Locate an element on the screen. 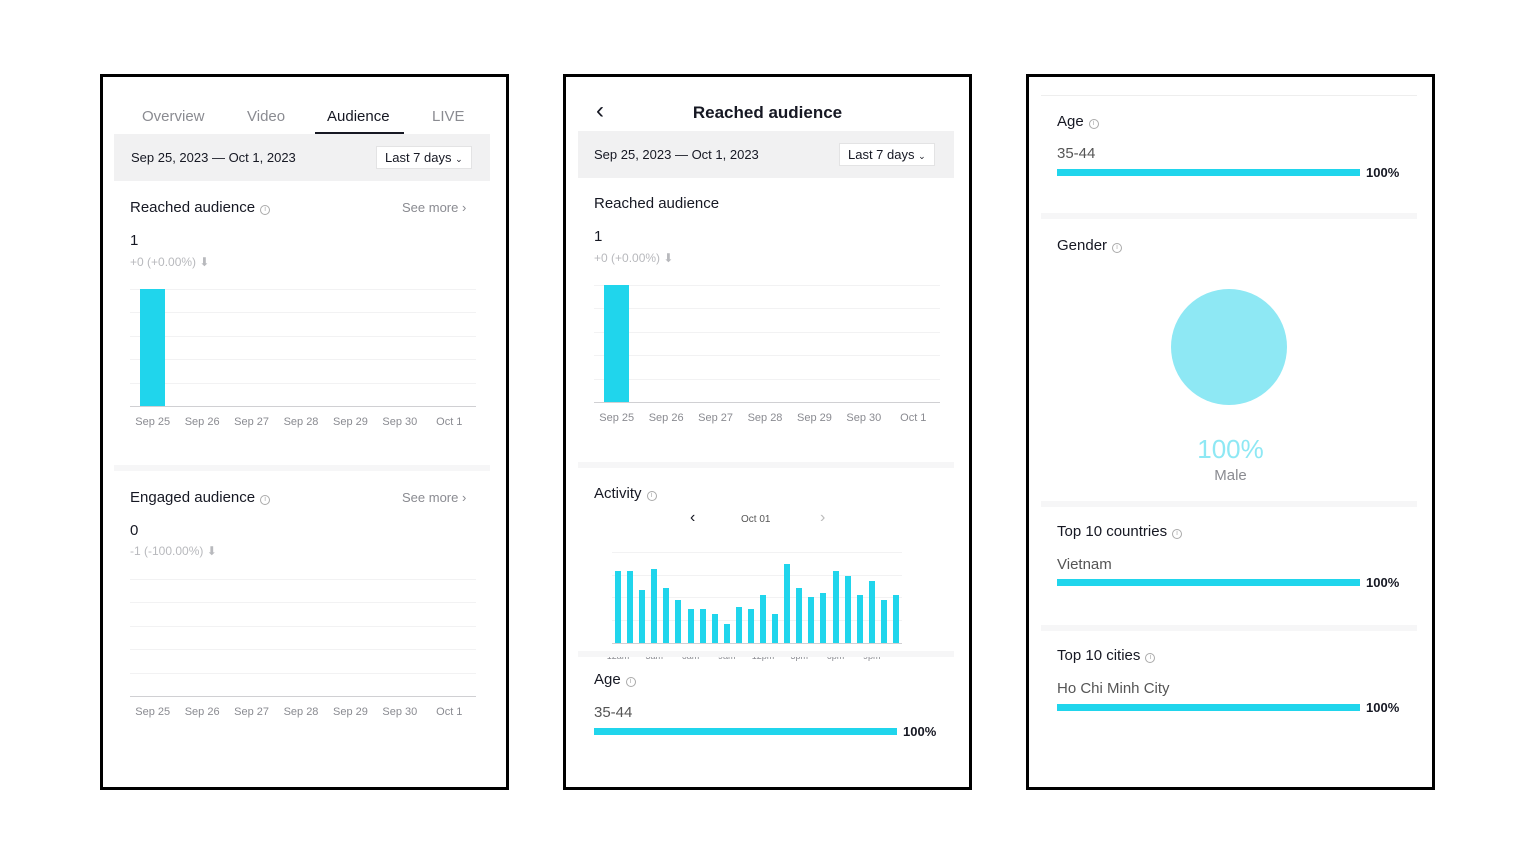 The image size is (1536, 864). country-percent: 100% is located at coordinates (1383, 582).